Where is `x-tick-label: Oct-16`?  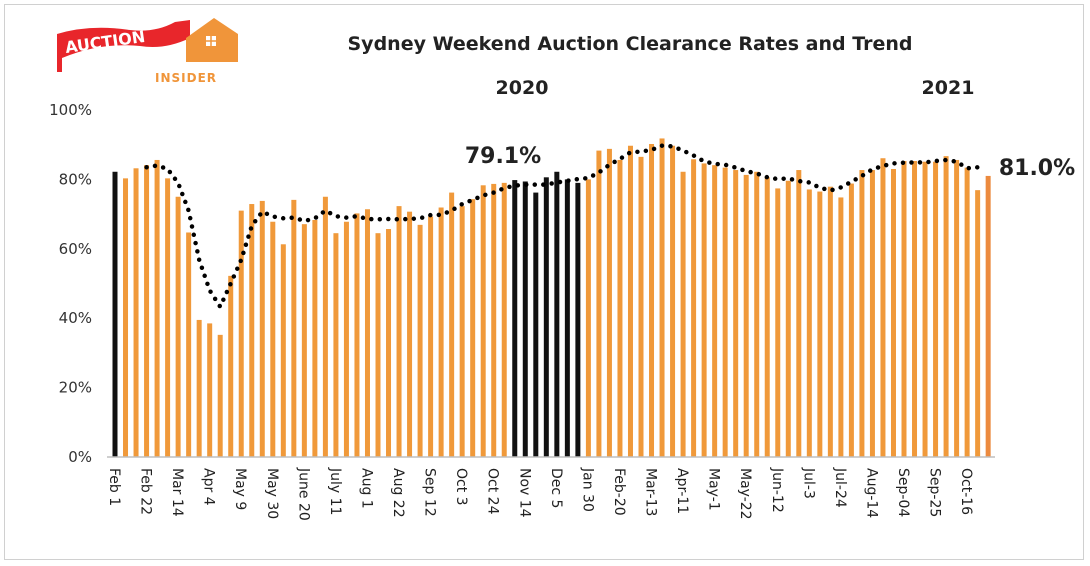 x-tick-label: Oct-16 is located at coordinates (966, 491).